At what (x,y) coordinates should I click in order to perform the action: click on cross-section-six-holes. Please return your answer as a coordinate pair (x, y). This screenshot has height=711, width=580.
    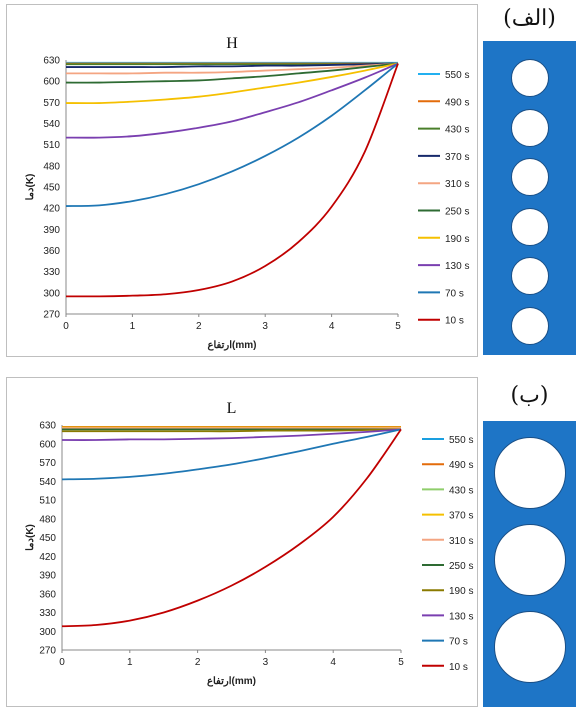
    Looking at the image, I should click on (529, 198).